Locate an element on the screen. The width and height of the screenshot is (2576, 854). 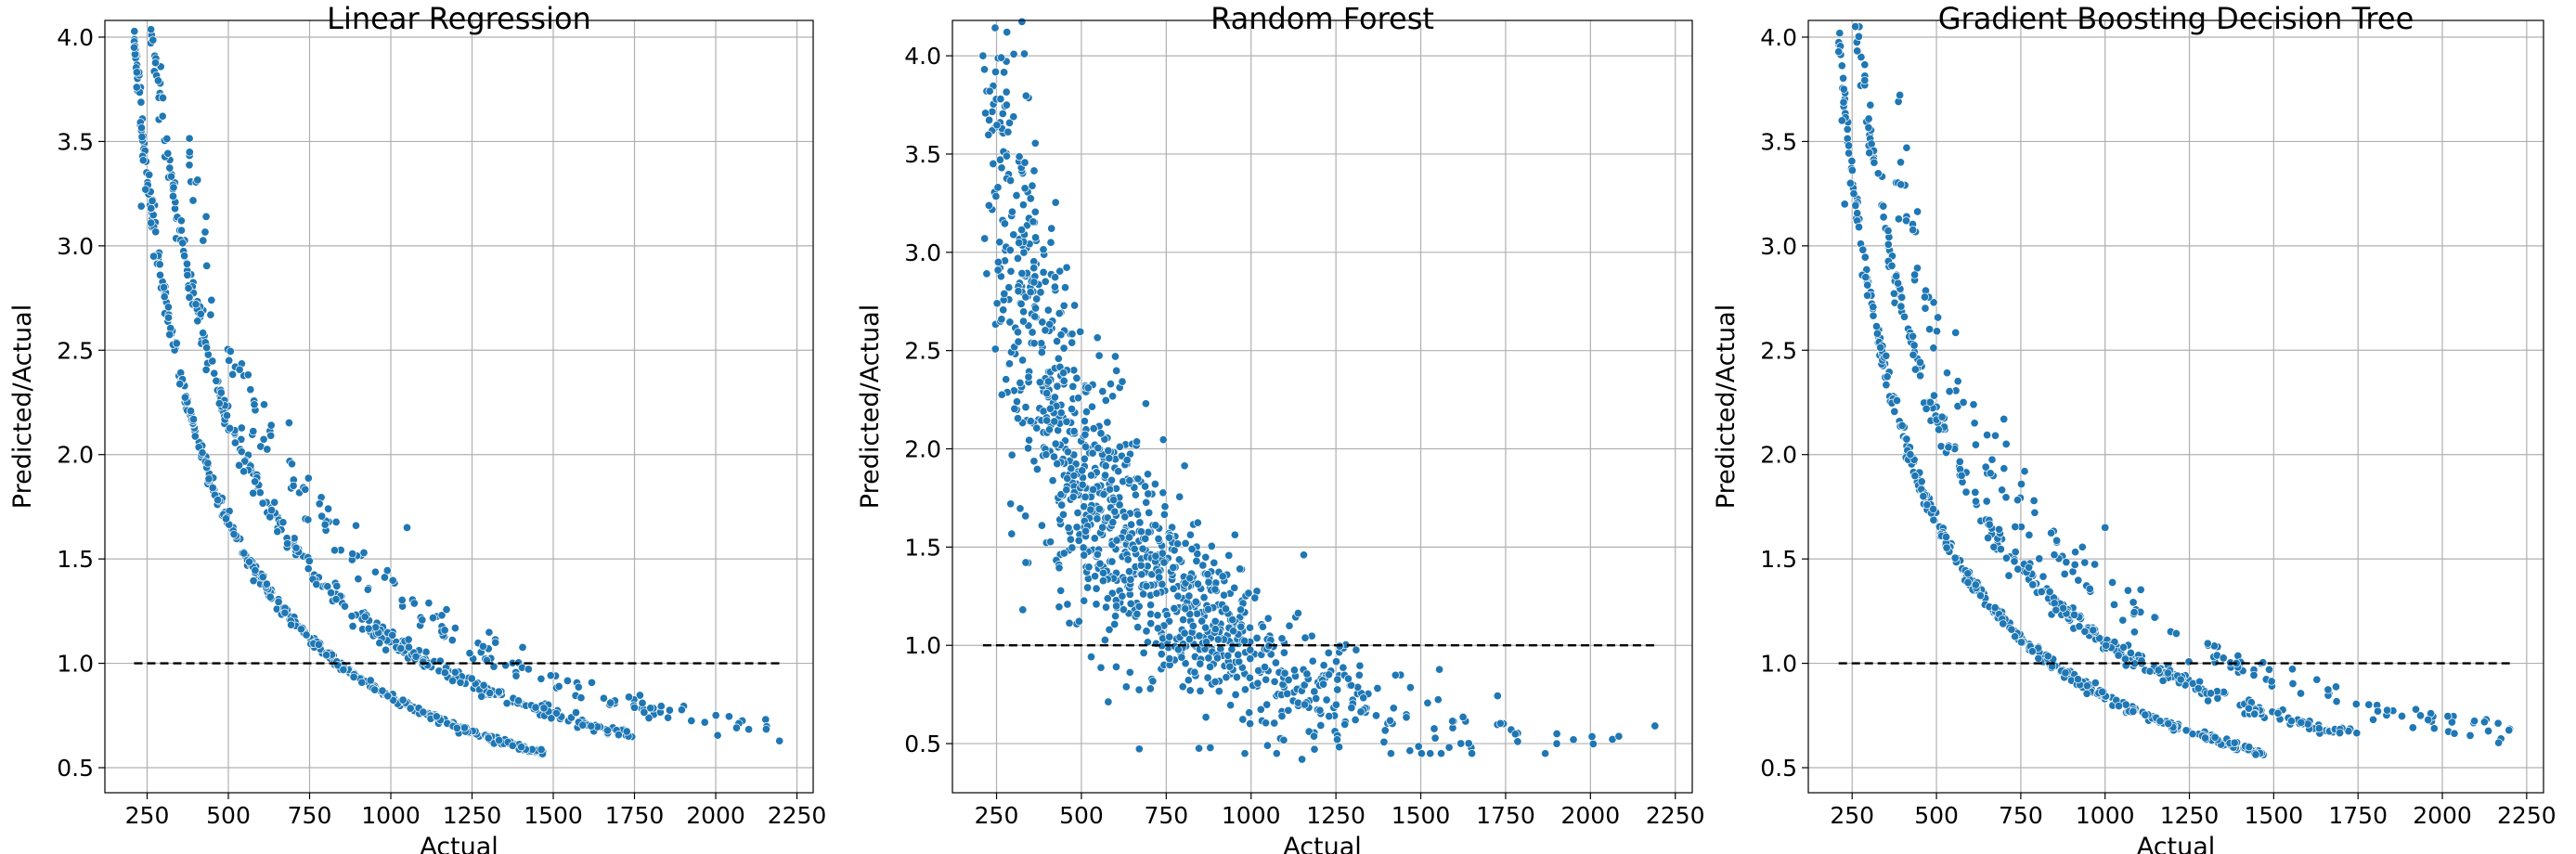
x-tick-label: 500 is located at coordinates (1936, 815).